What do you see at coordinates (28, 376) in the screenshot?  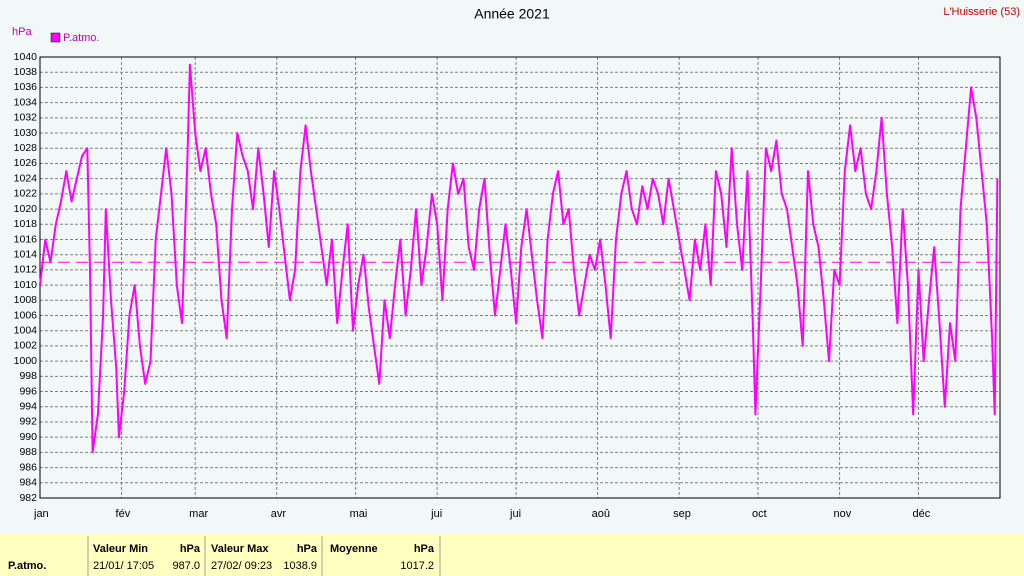 I see `y-tick-label: 998` at bounding box center [28, 376].